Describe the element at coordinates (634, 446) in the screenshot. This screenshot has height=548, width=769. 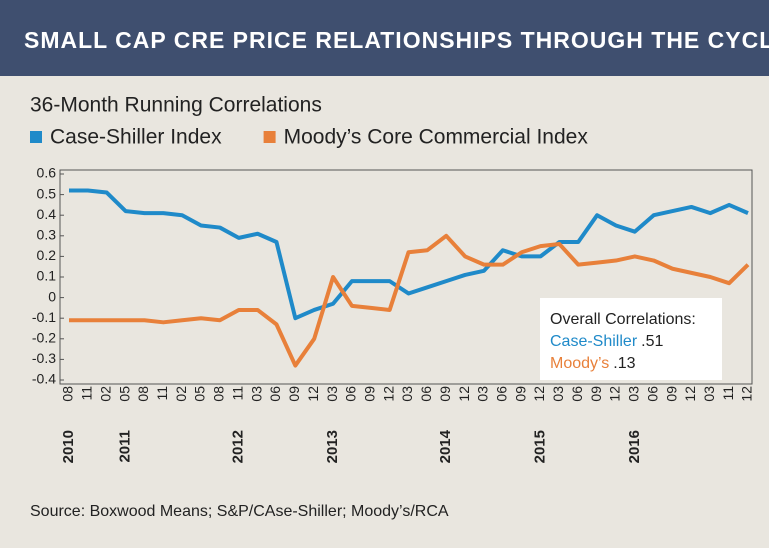
I see `year-label: 2016` at that location.